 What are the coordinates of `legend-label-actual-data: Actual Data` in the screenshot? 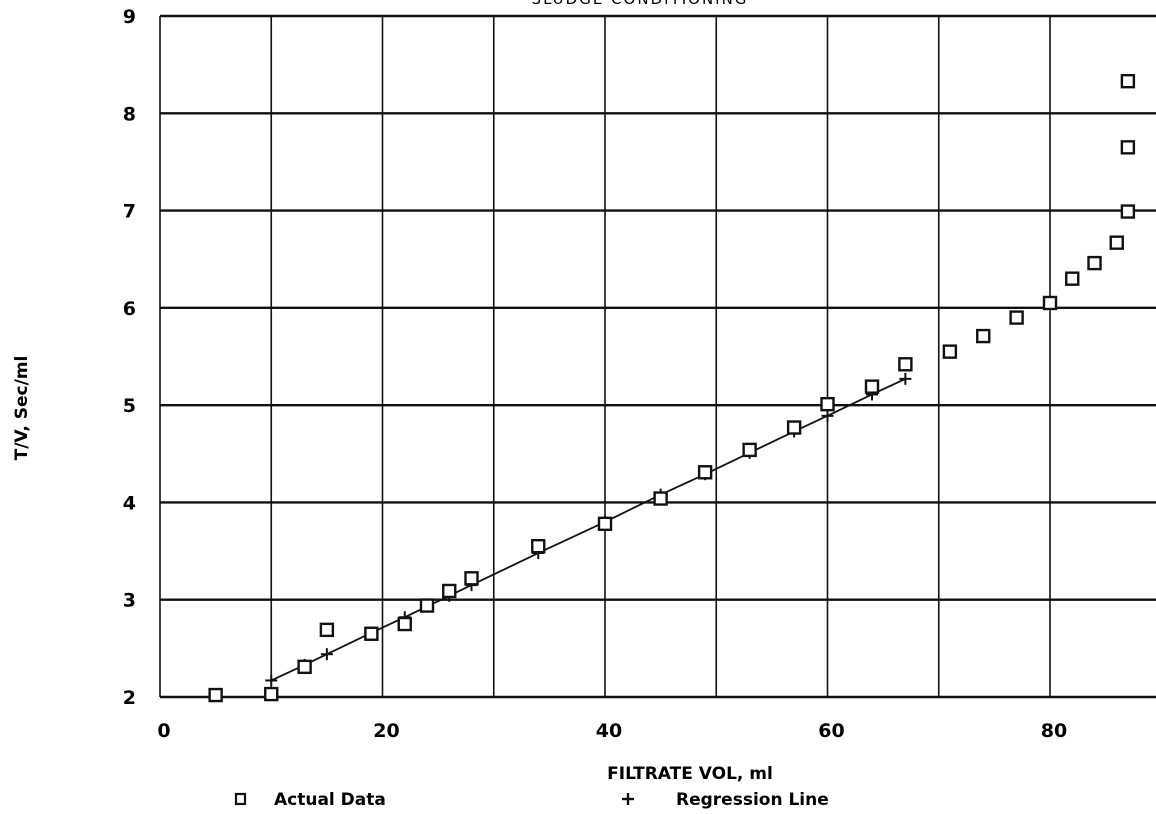 It's located at (330, 800).